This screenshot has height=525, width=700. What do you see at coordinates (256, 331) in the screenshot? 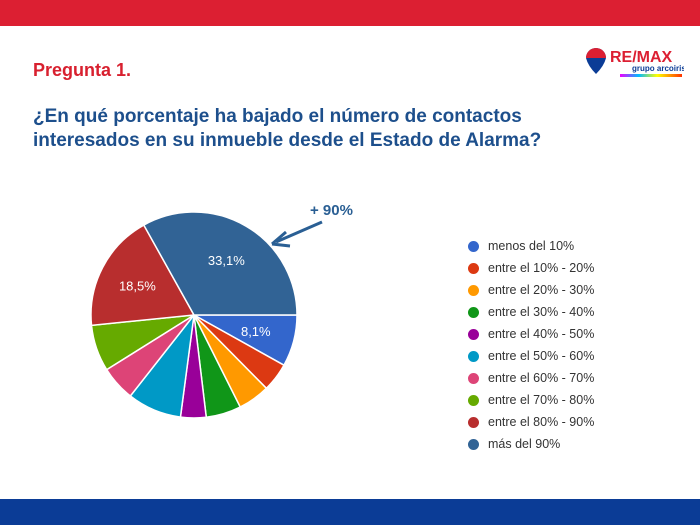
I see `slice-data-label: 8,1%` at bounding box center [256, 331].